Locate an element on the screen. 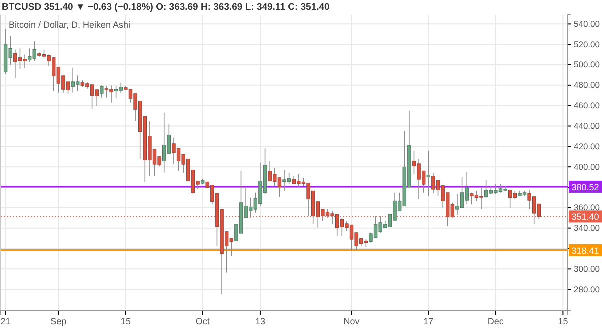 Image resolution: width=602 pixels, height=331 pixels. x-tick-label: Sep is located at coordinates (58, 321).